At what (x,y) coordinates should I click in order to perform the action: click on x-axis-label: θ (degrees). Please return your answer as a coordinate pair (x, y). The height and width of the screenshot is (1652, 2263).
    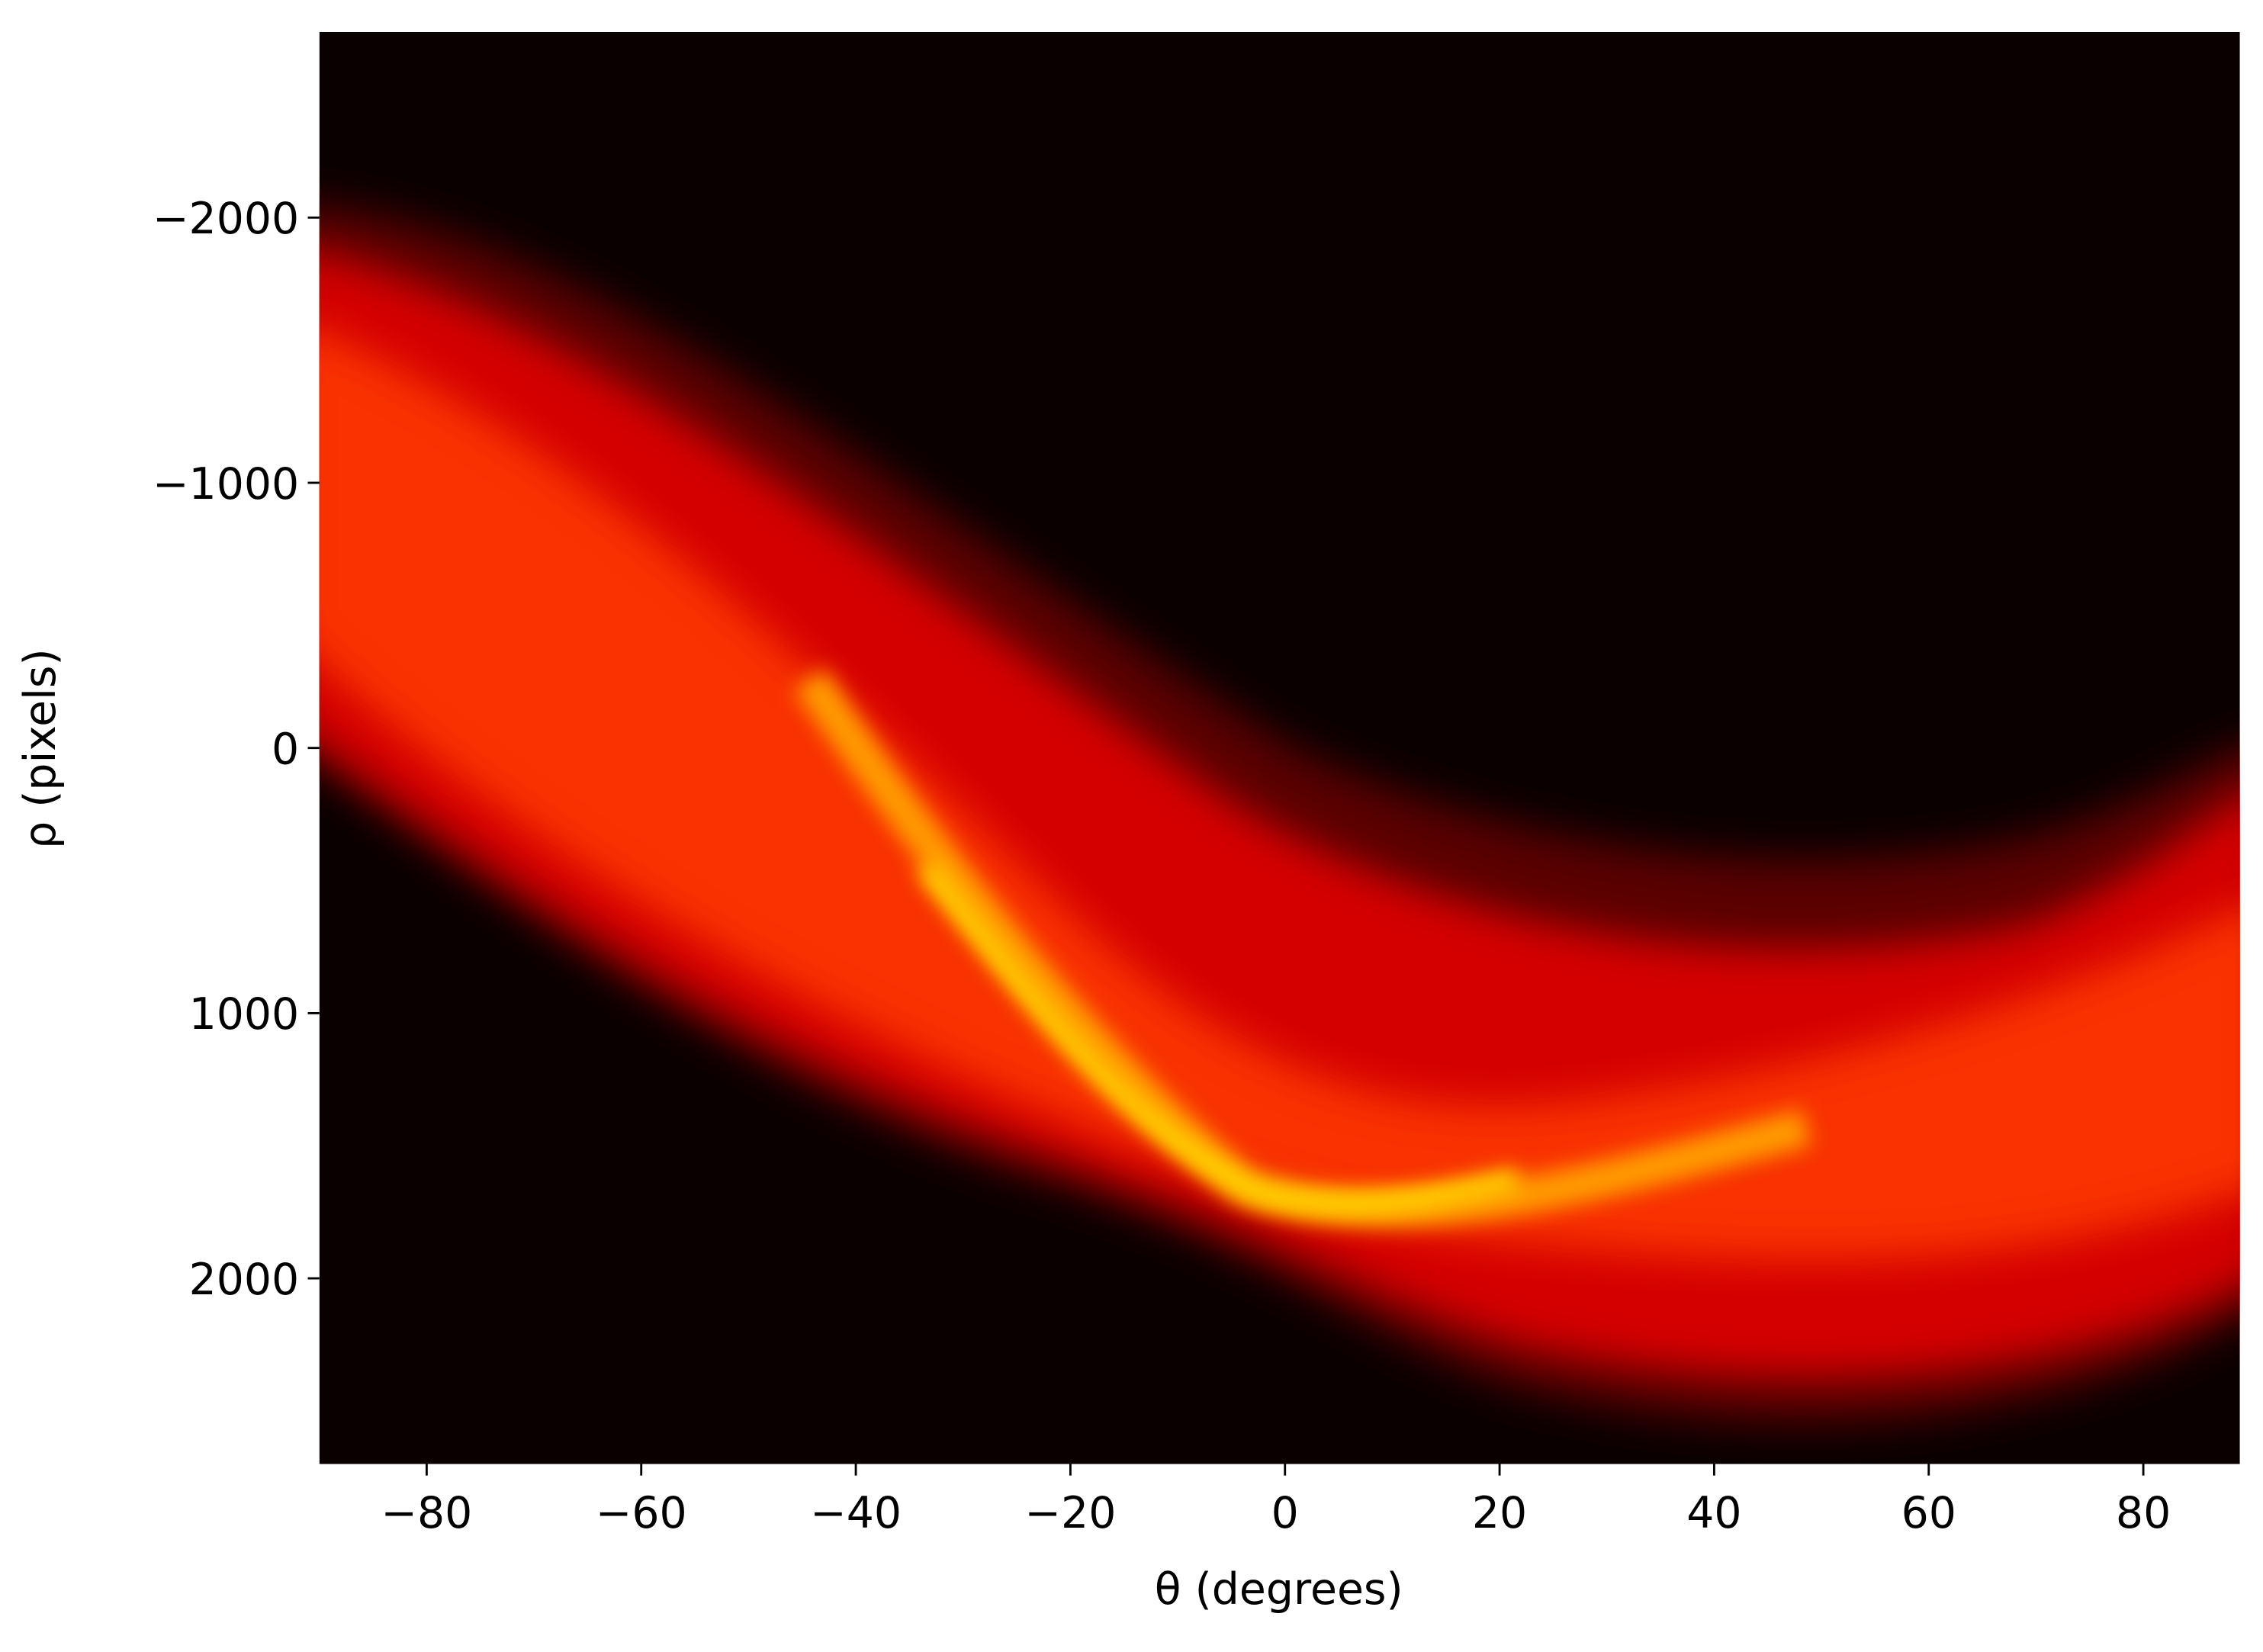
    Looking at the image, I should click on (1279, 1589).